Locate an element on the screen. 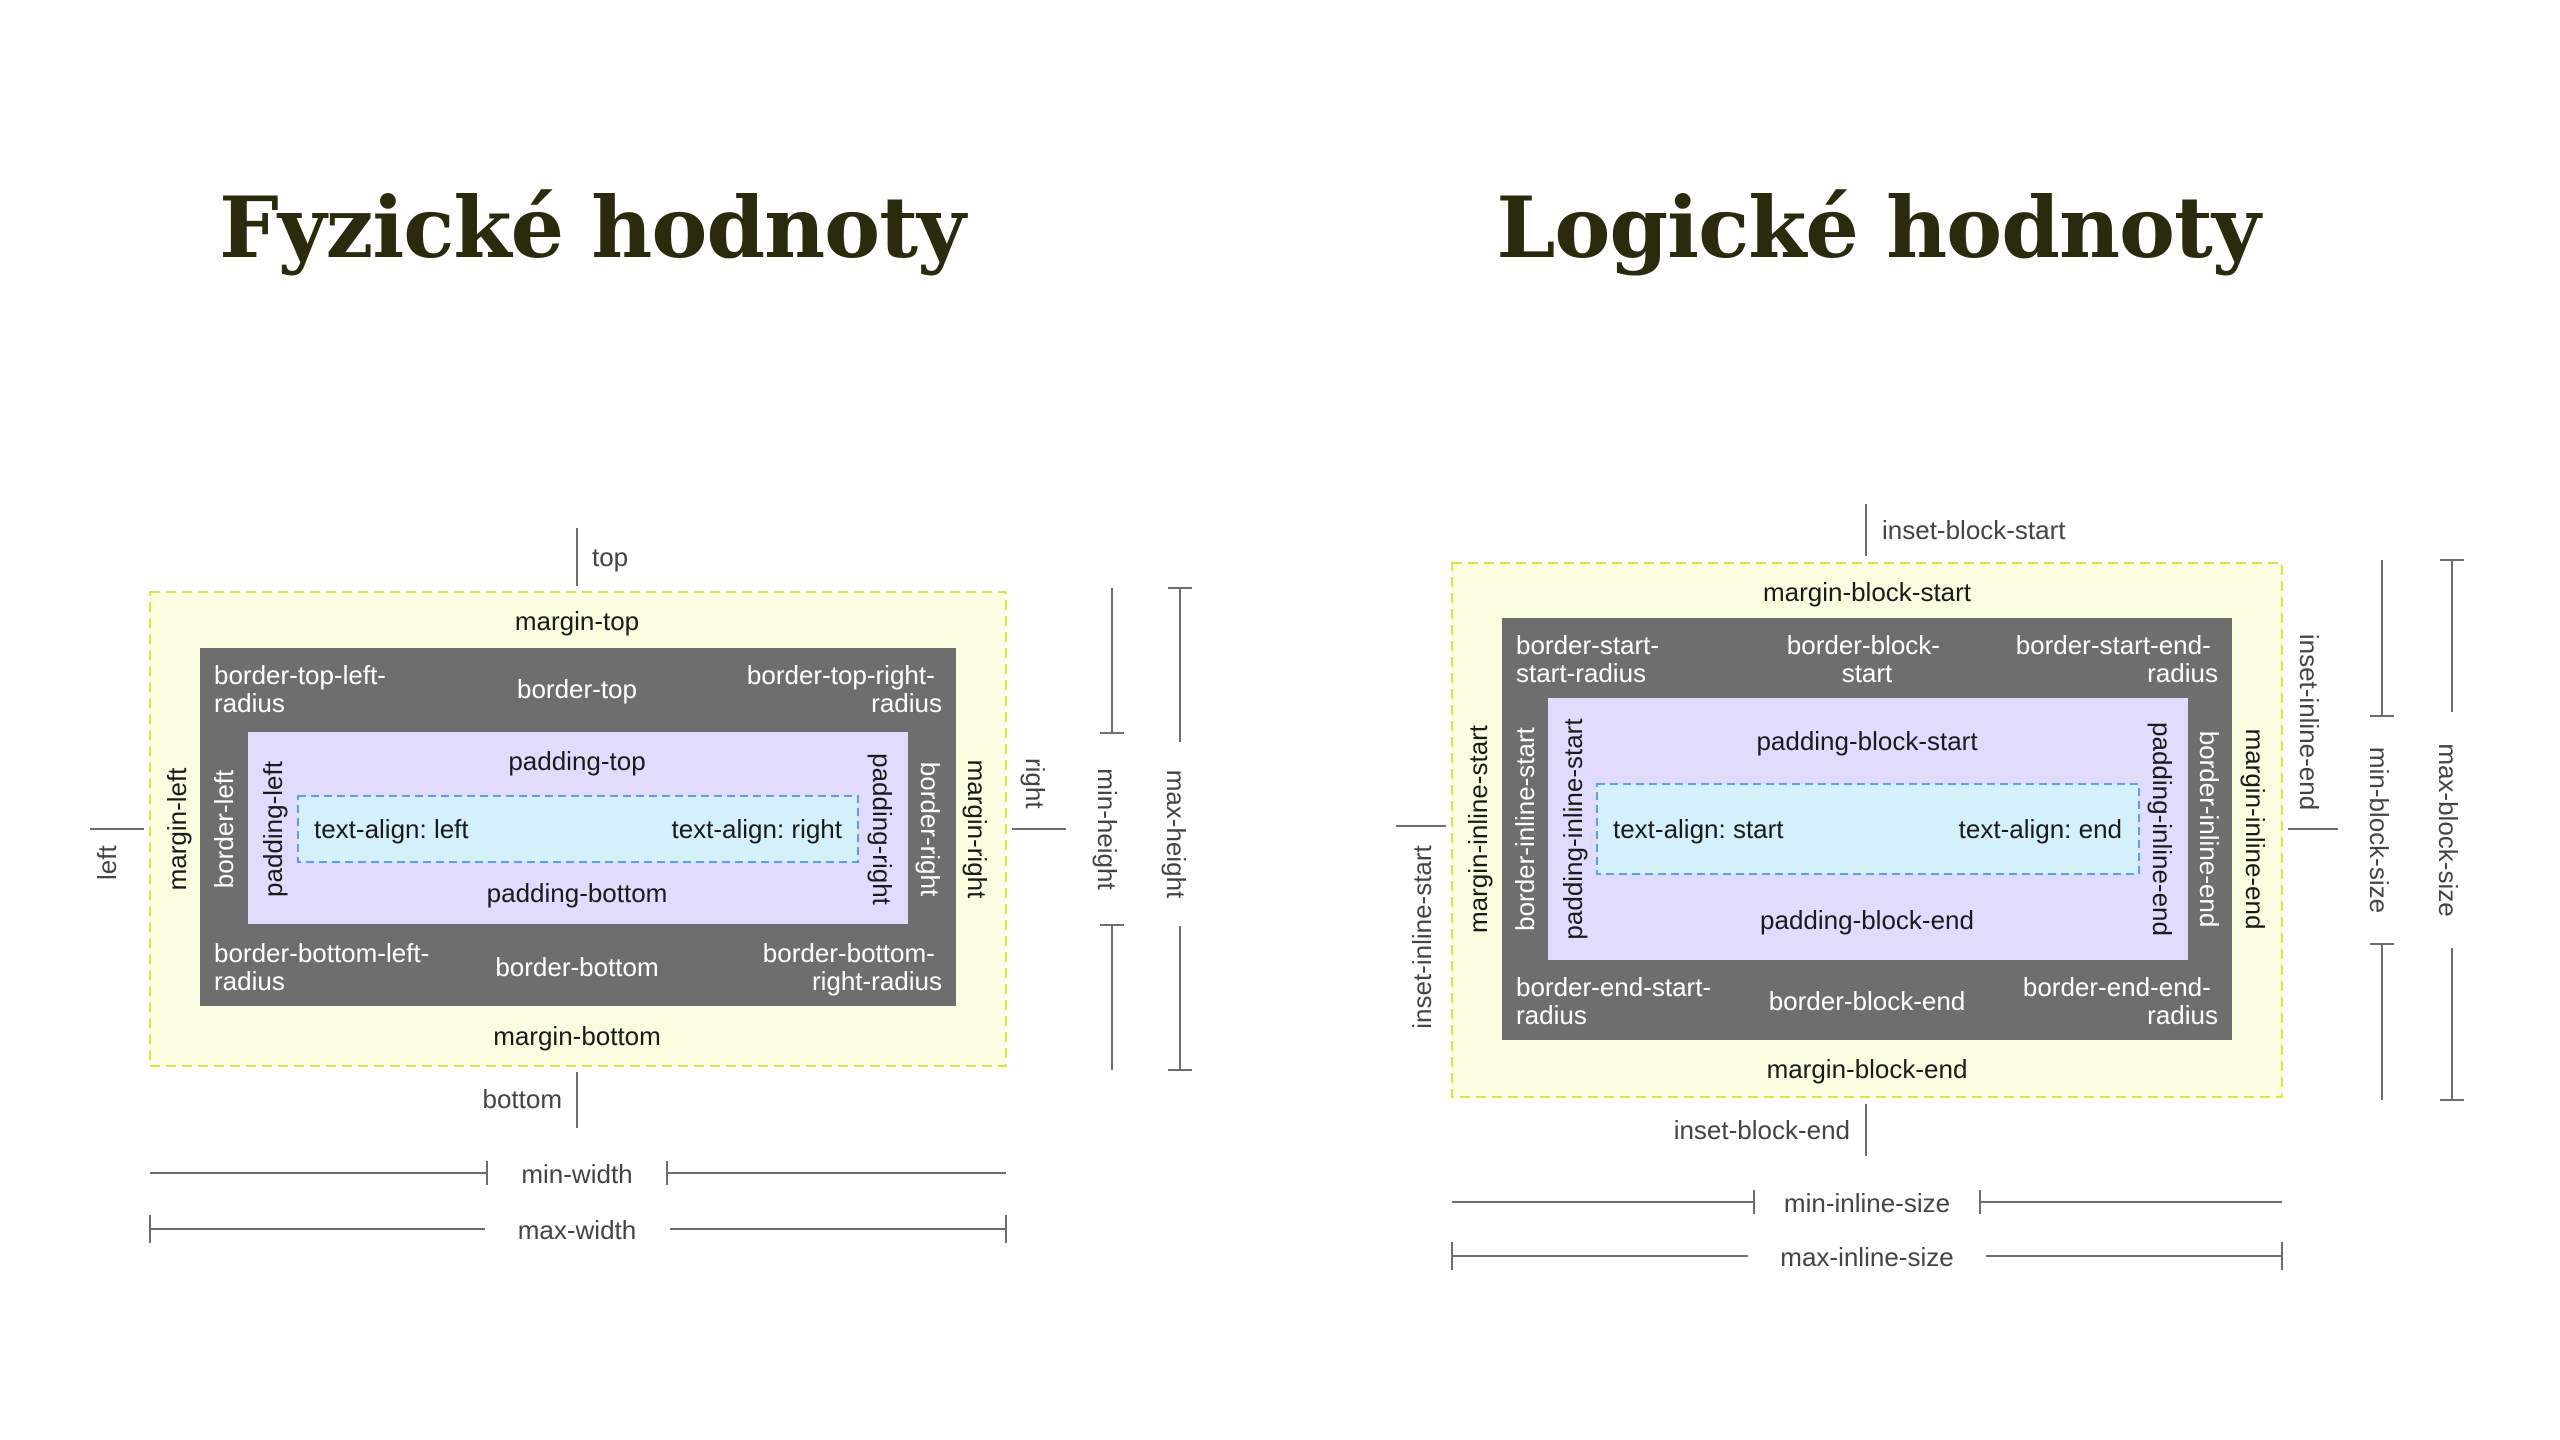 The height and width of the screenshot is (1440, 2560). border-top-right-radius-label: border-top-right- radius is located at coordinates (844, 689).